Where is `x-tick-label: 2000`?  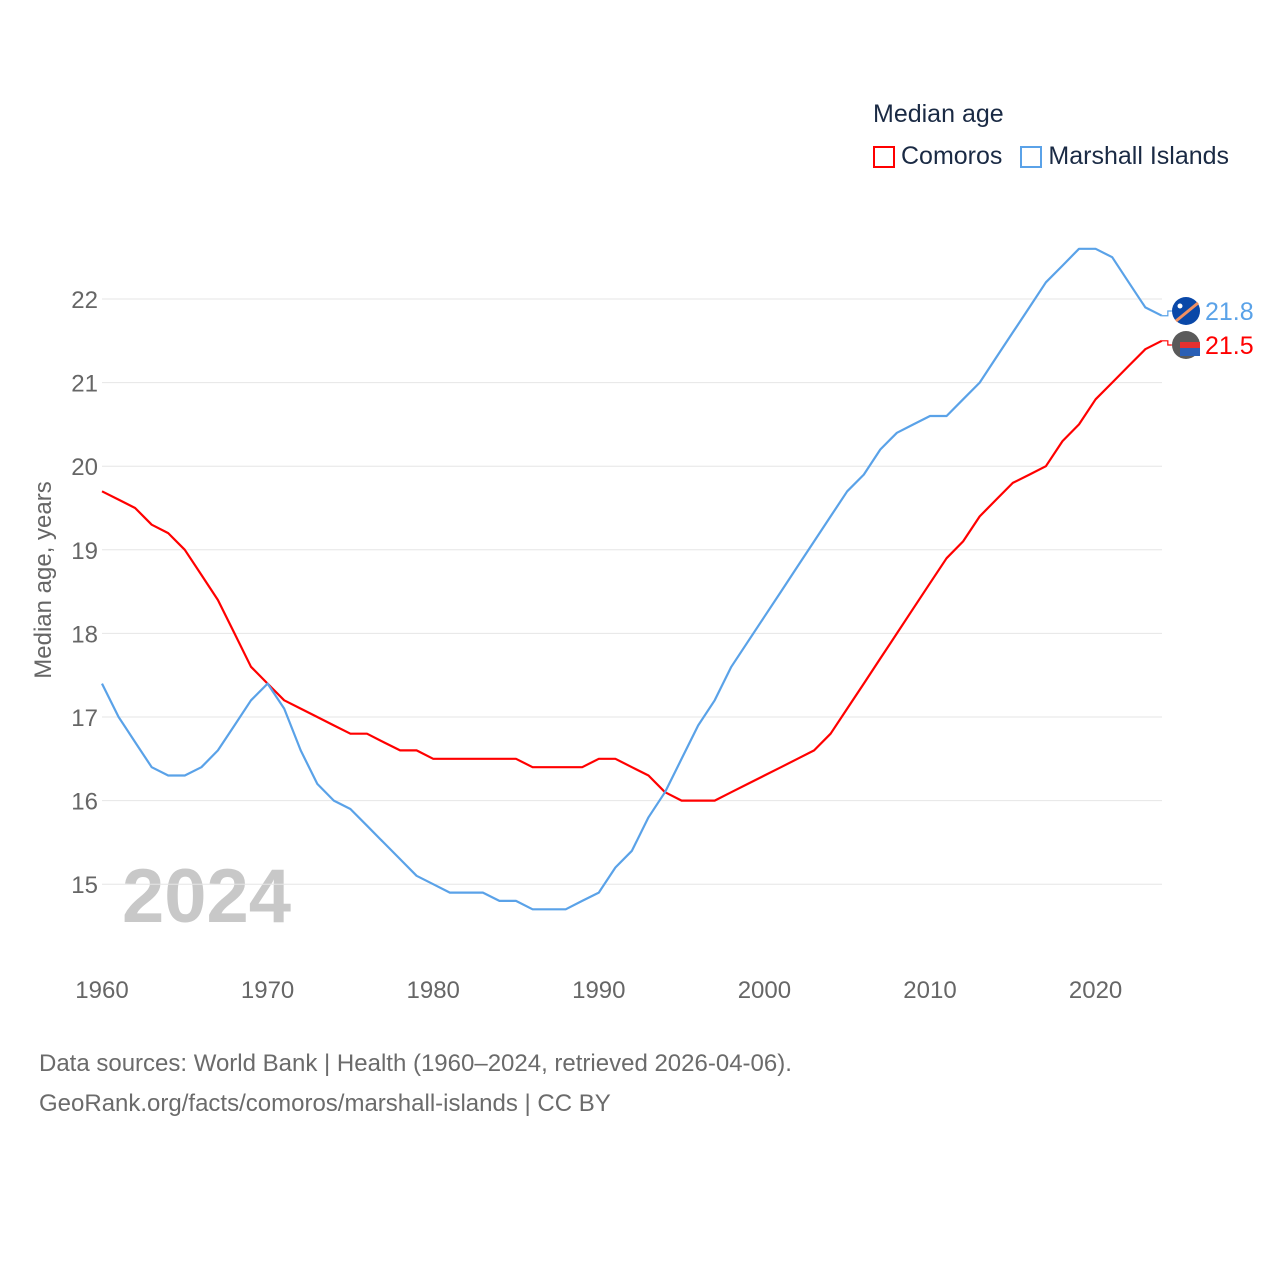 x-tick-label: 2000 is located at coordinates (764, 990).